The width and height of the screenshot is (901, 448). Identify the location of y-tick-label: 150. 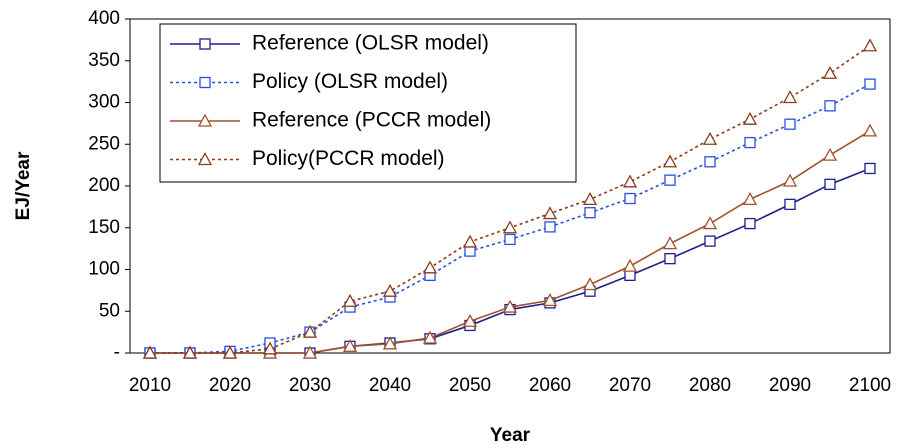
(104, 227).